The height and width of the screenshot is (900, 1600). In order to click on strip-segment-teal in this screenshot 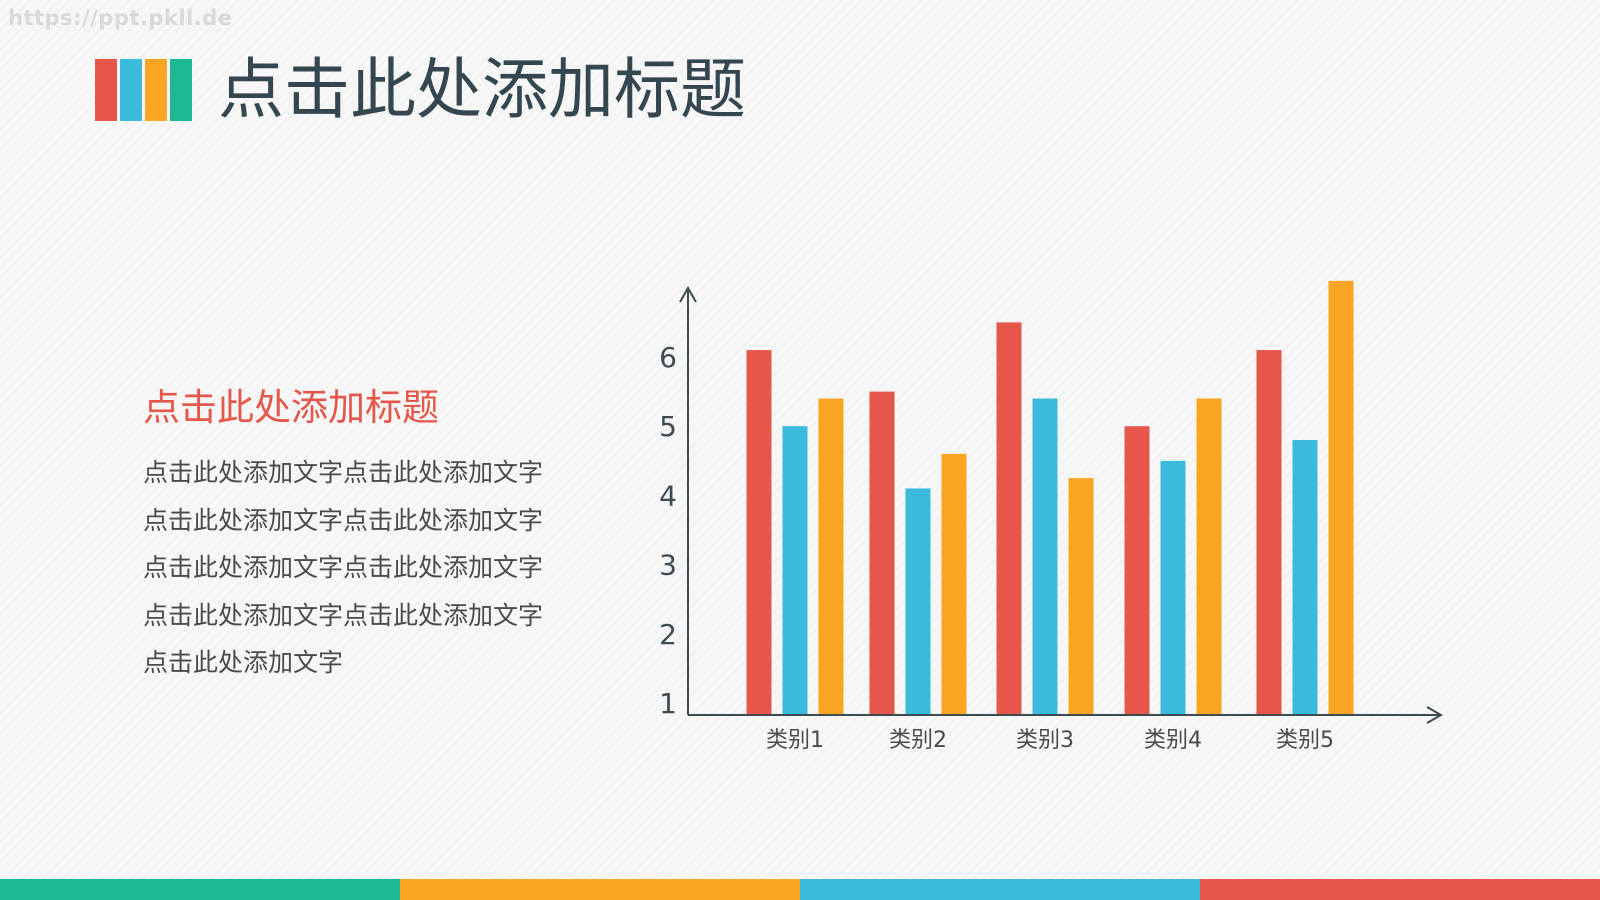, I will do `click(200, 889)`.